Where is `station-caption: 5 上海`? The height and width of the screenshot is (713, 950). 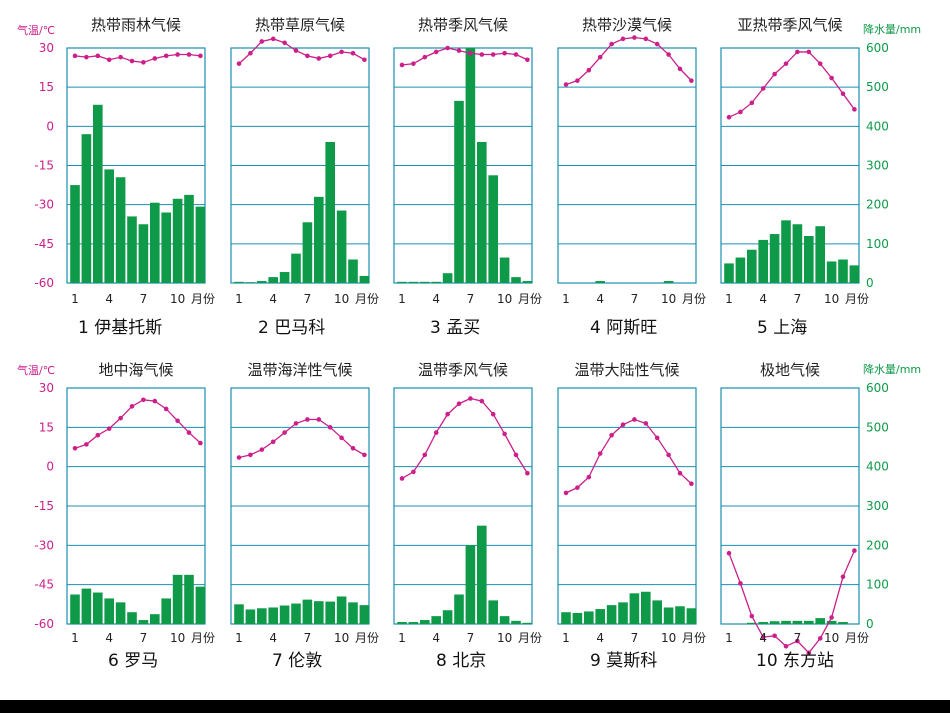 station-caption: 5 上海 is located at coordinates (782, 328).